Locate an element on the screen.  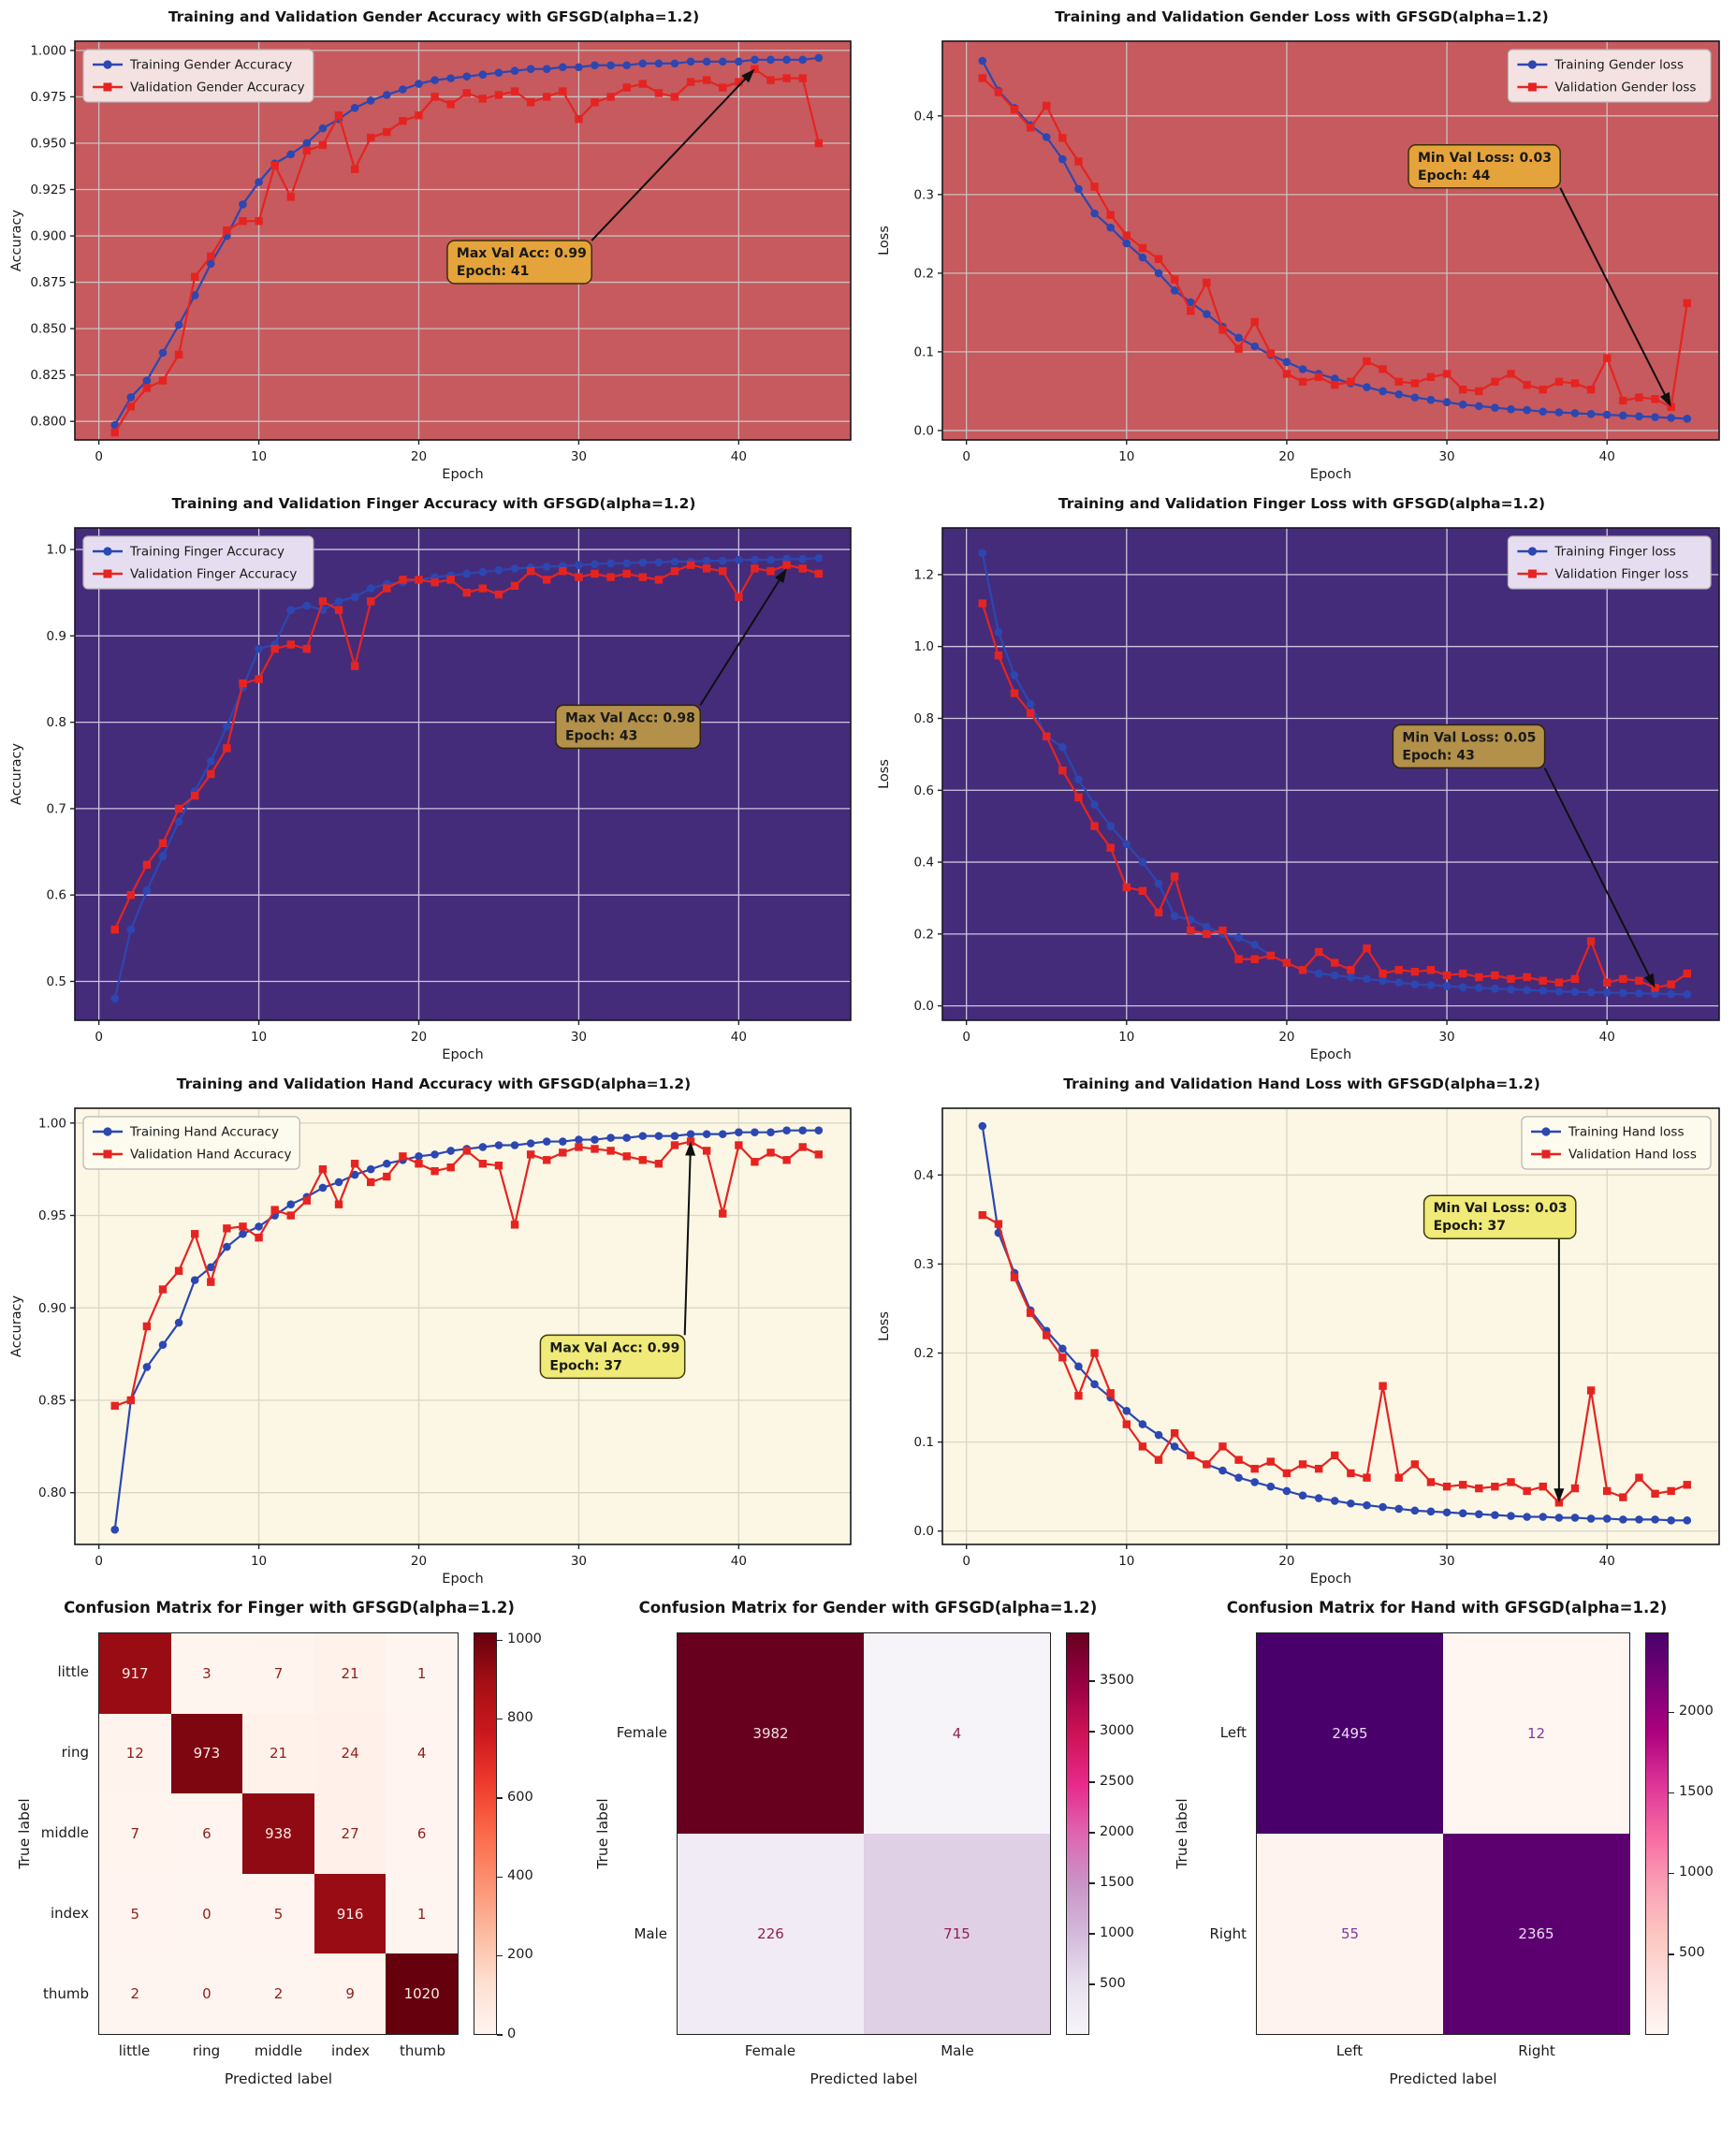
y-axis-label: True label is located at coordinates (602, 1833).